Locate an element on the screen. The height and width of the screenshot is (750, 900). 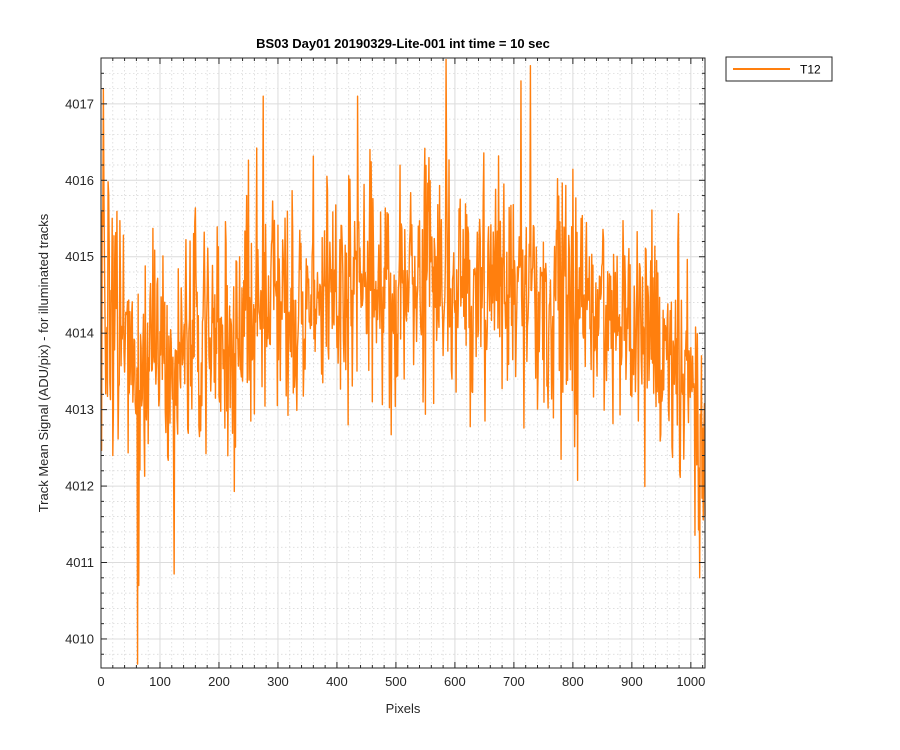
x-tick-label: 700 is located at coordinates (514, 681).